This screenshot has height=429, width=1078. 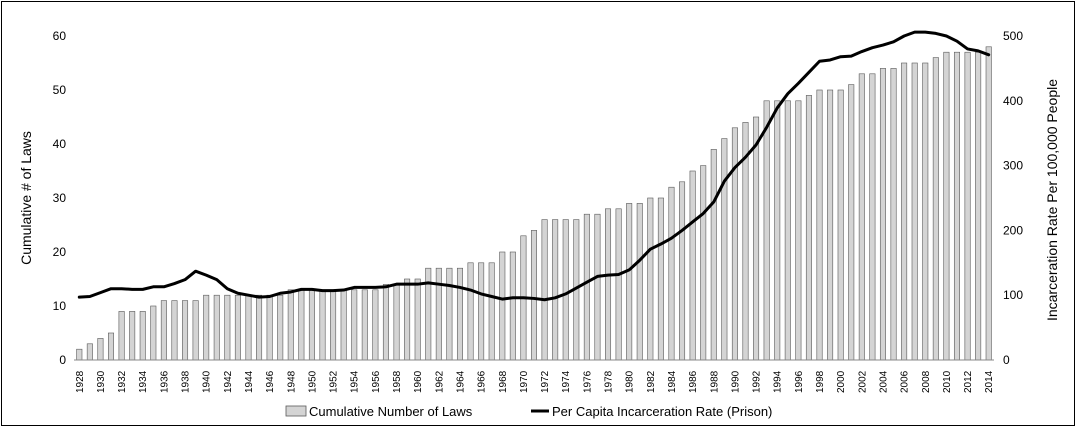 I want to click on bar-1964, so click(x=459, y=314).